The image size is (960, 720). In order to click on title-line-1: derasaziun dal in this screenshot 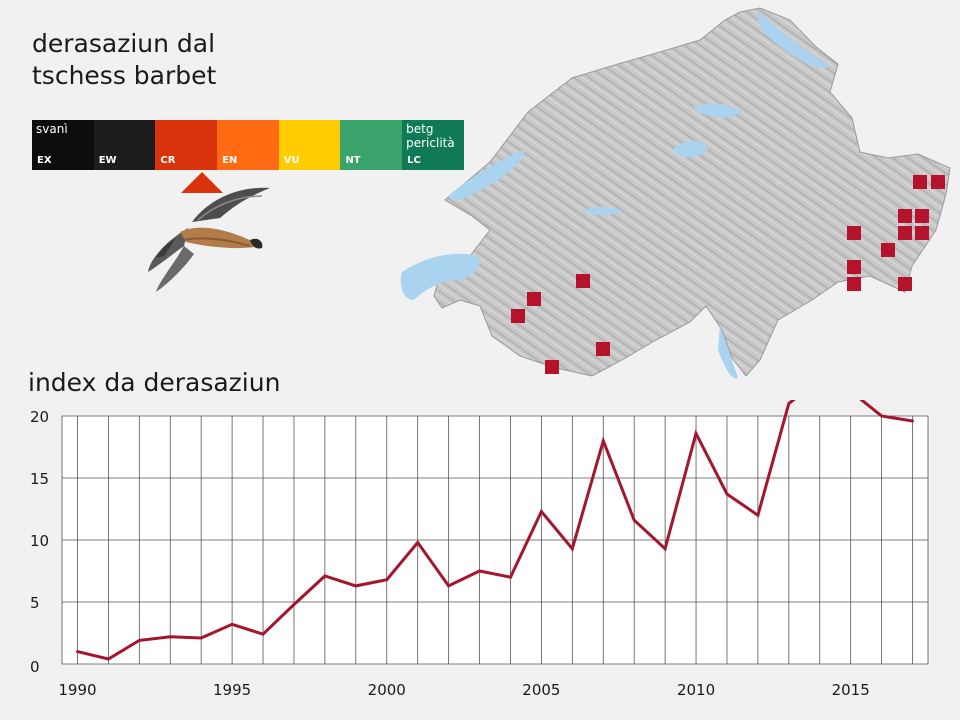, I will do `click(124, 43)`.